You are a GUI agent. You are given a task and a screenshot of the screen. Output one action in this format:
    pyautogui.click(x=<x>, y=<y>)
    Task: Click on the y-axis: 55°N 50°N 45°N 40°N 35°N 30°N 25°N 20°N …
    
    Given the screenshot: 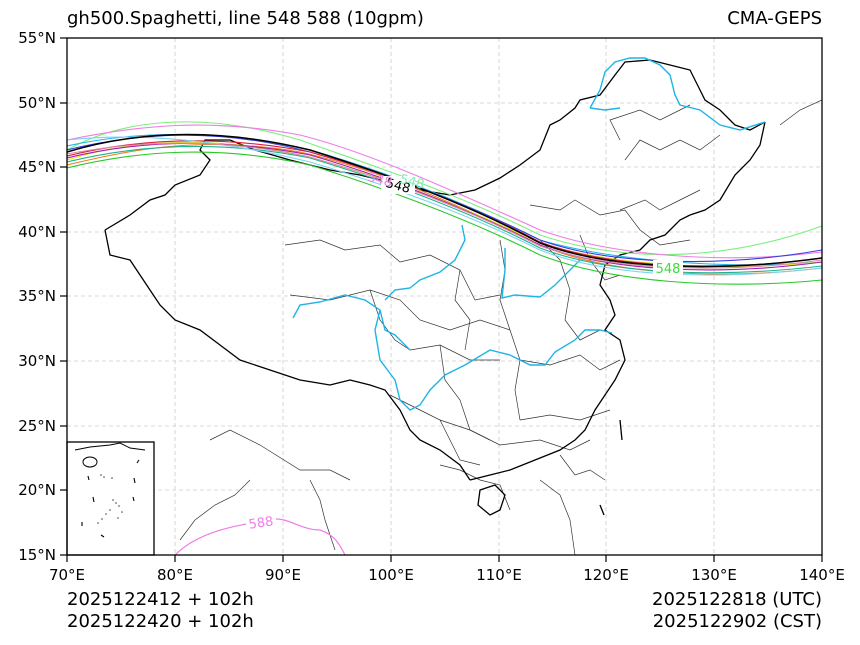 What is the action you would take?
    pyautogui.click(x=42, y=296)
    